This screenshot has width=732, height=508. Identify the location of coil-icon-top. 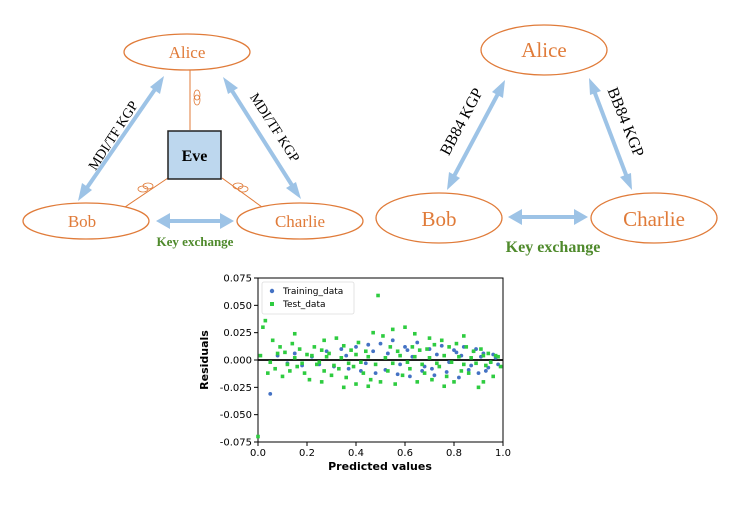
(197, 97).